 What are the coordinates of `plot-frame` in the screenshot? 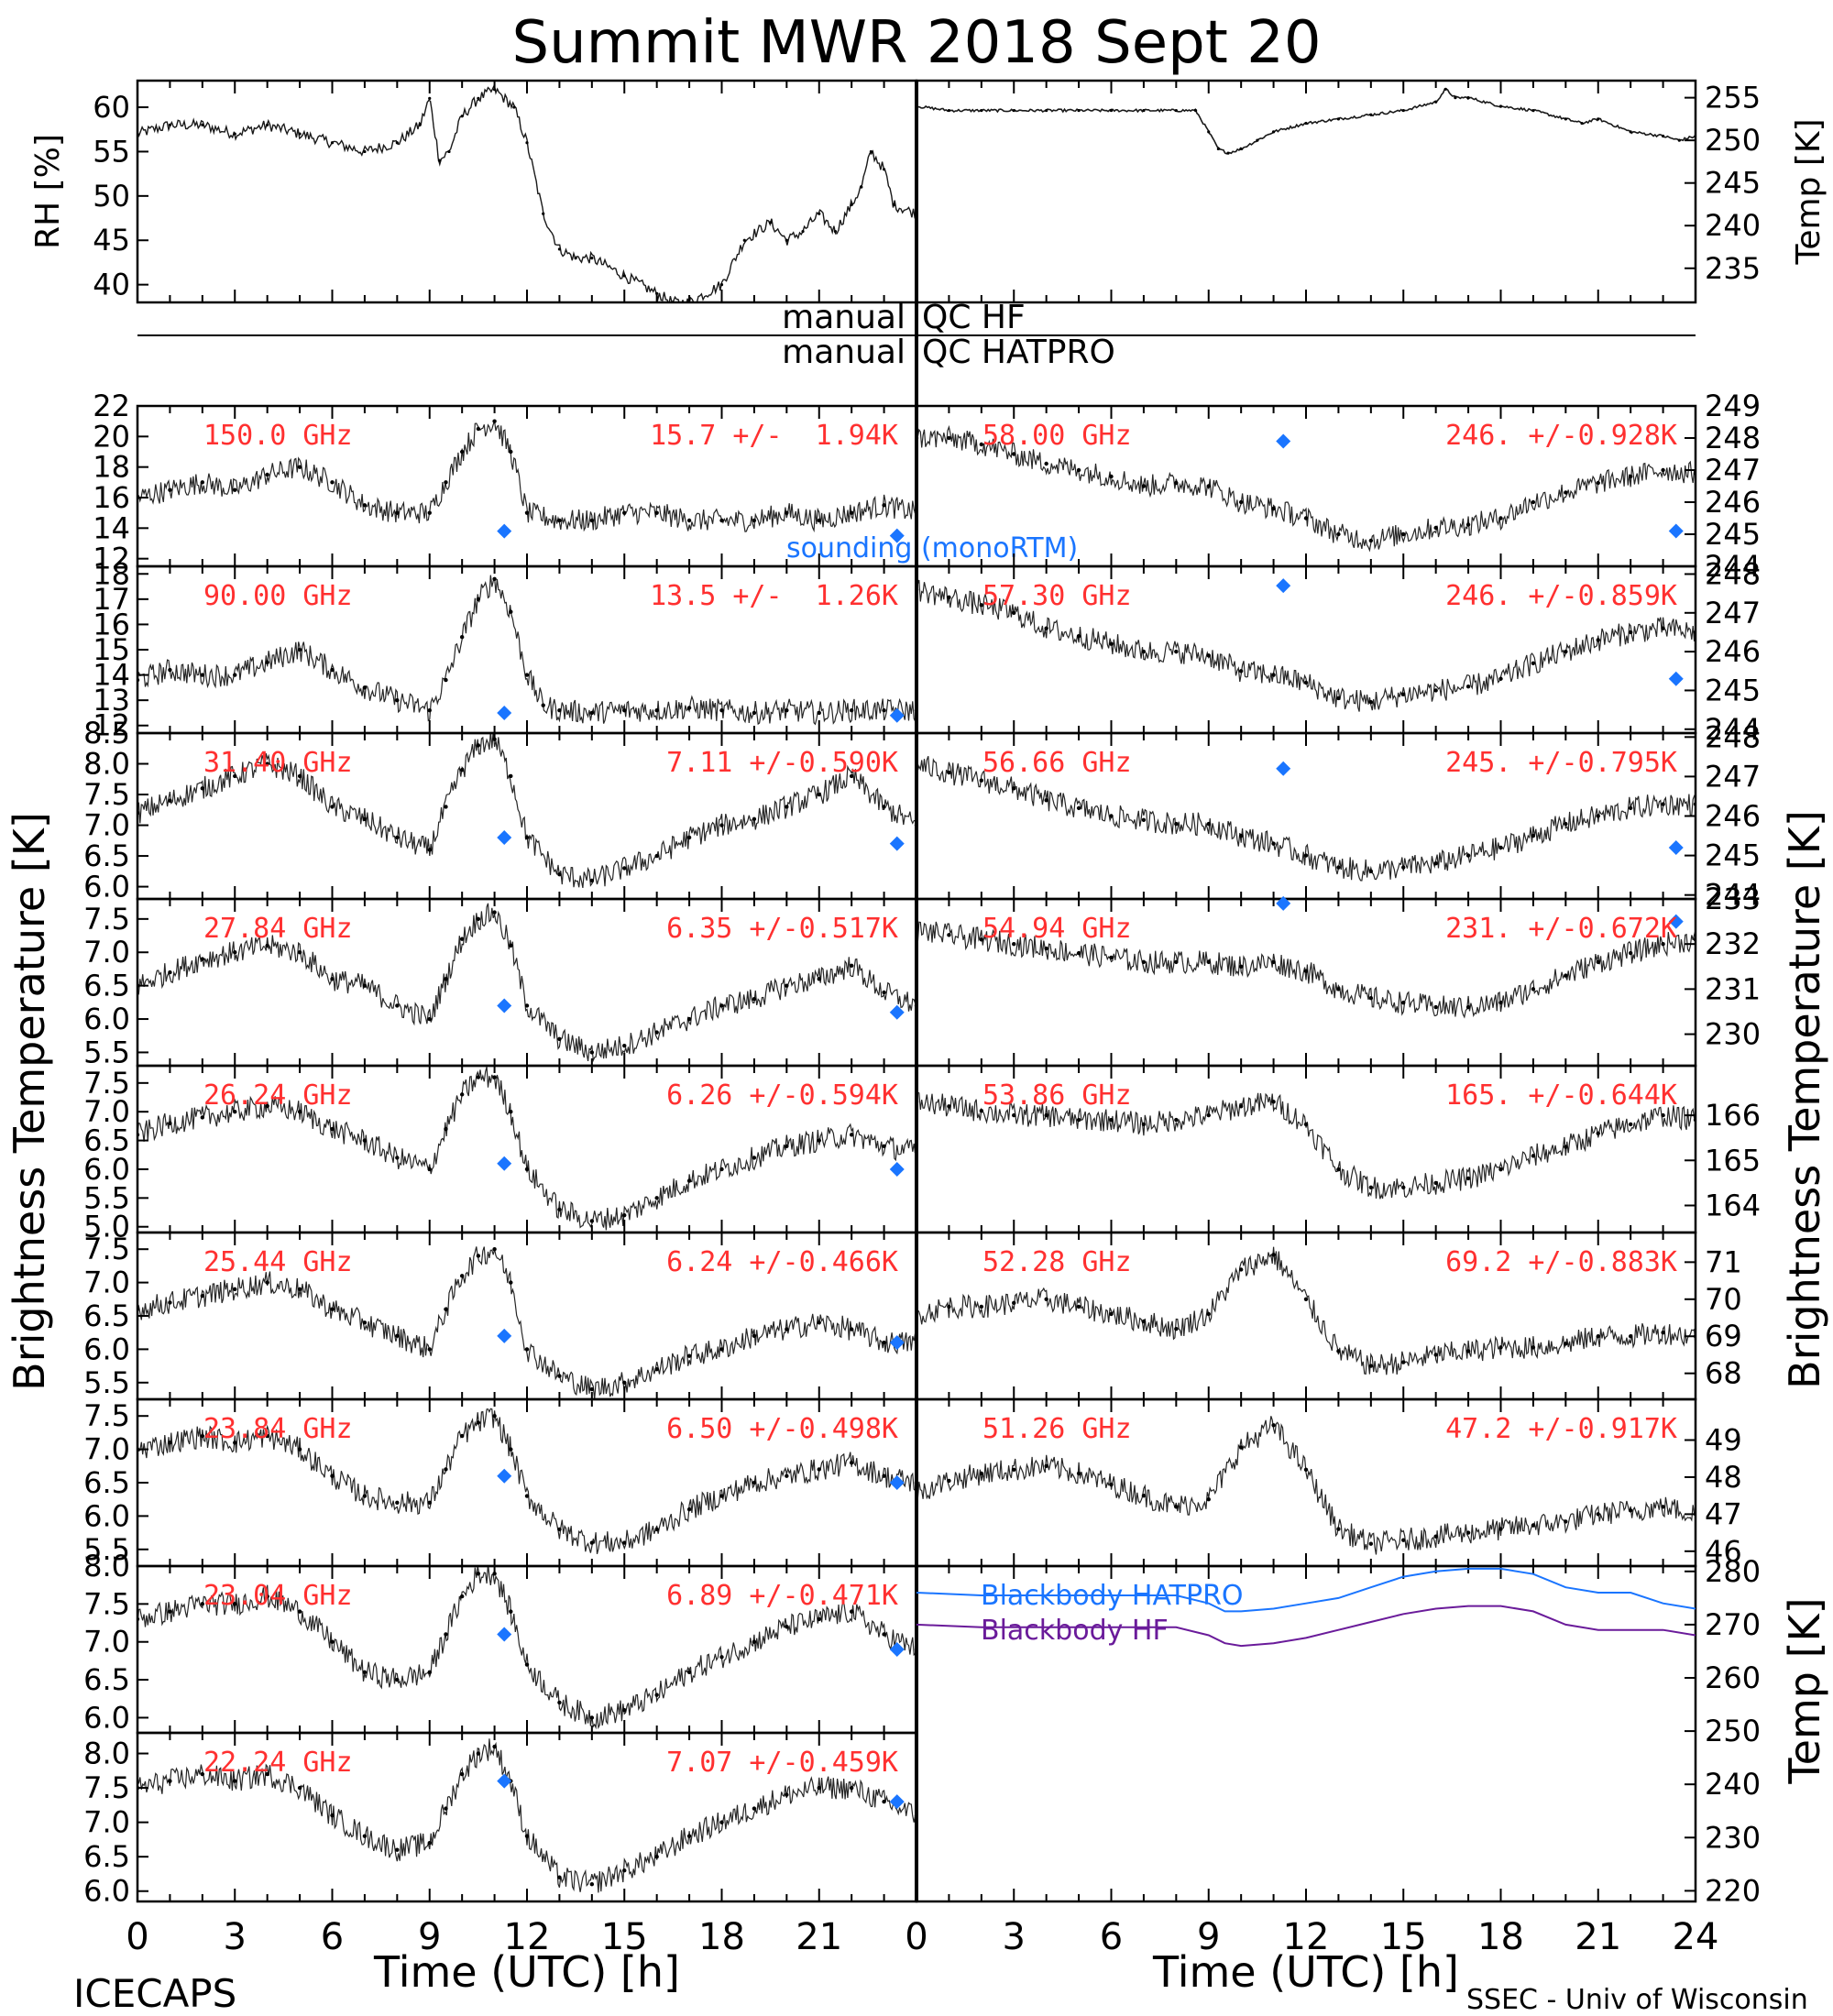 It's located at (1306, 191).